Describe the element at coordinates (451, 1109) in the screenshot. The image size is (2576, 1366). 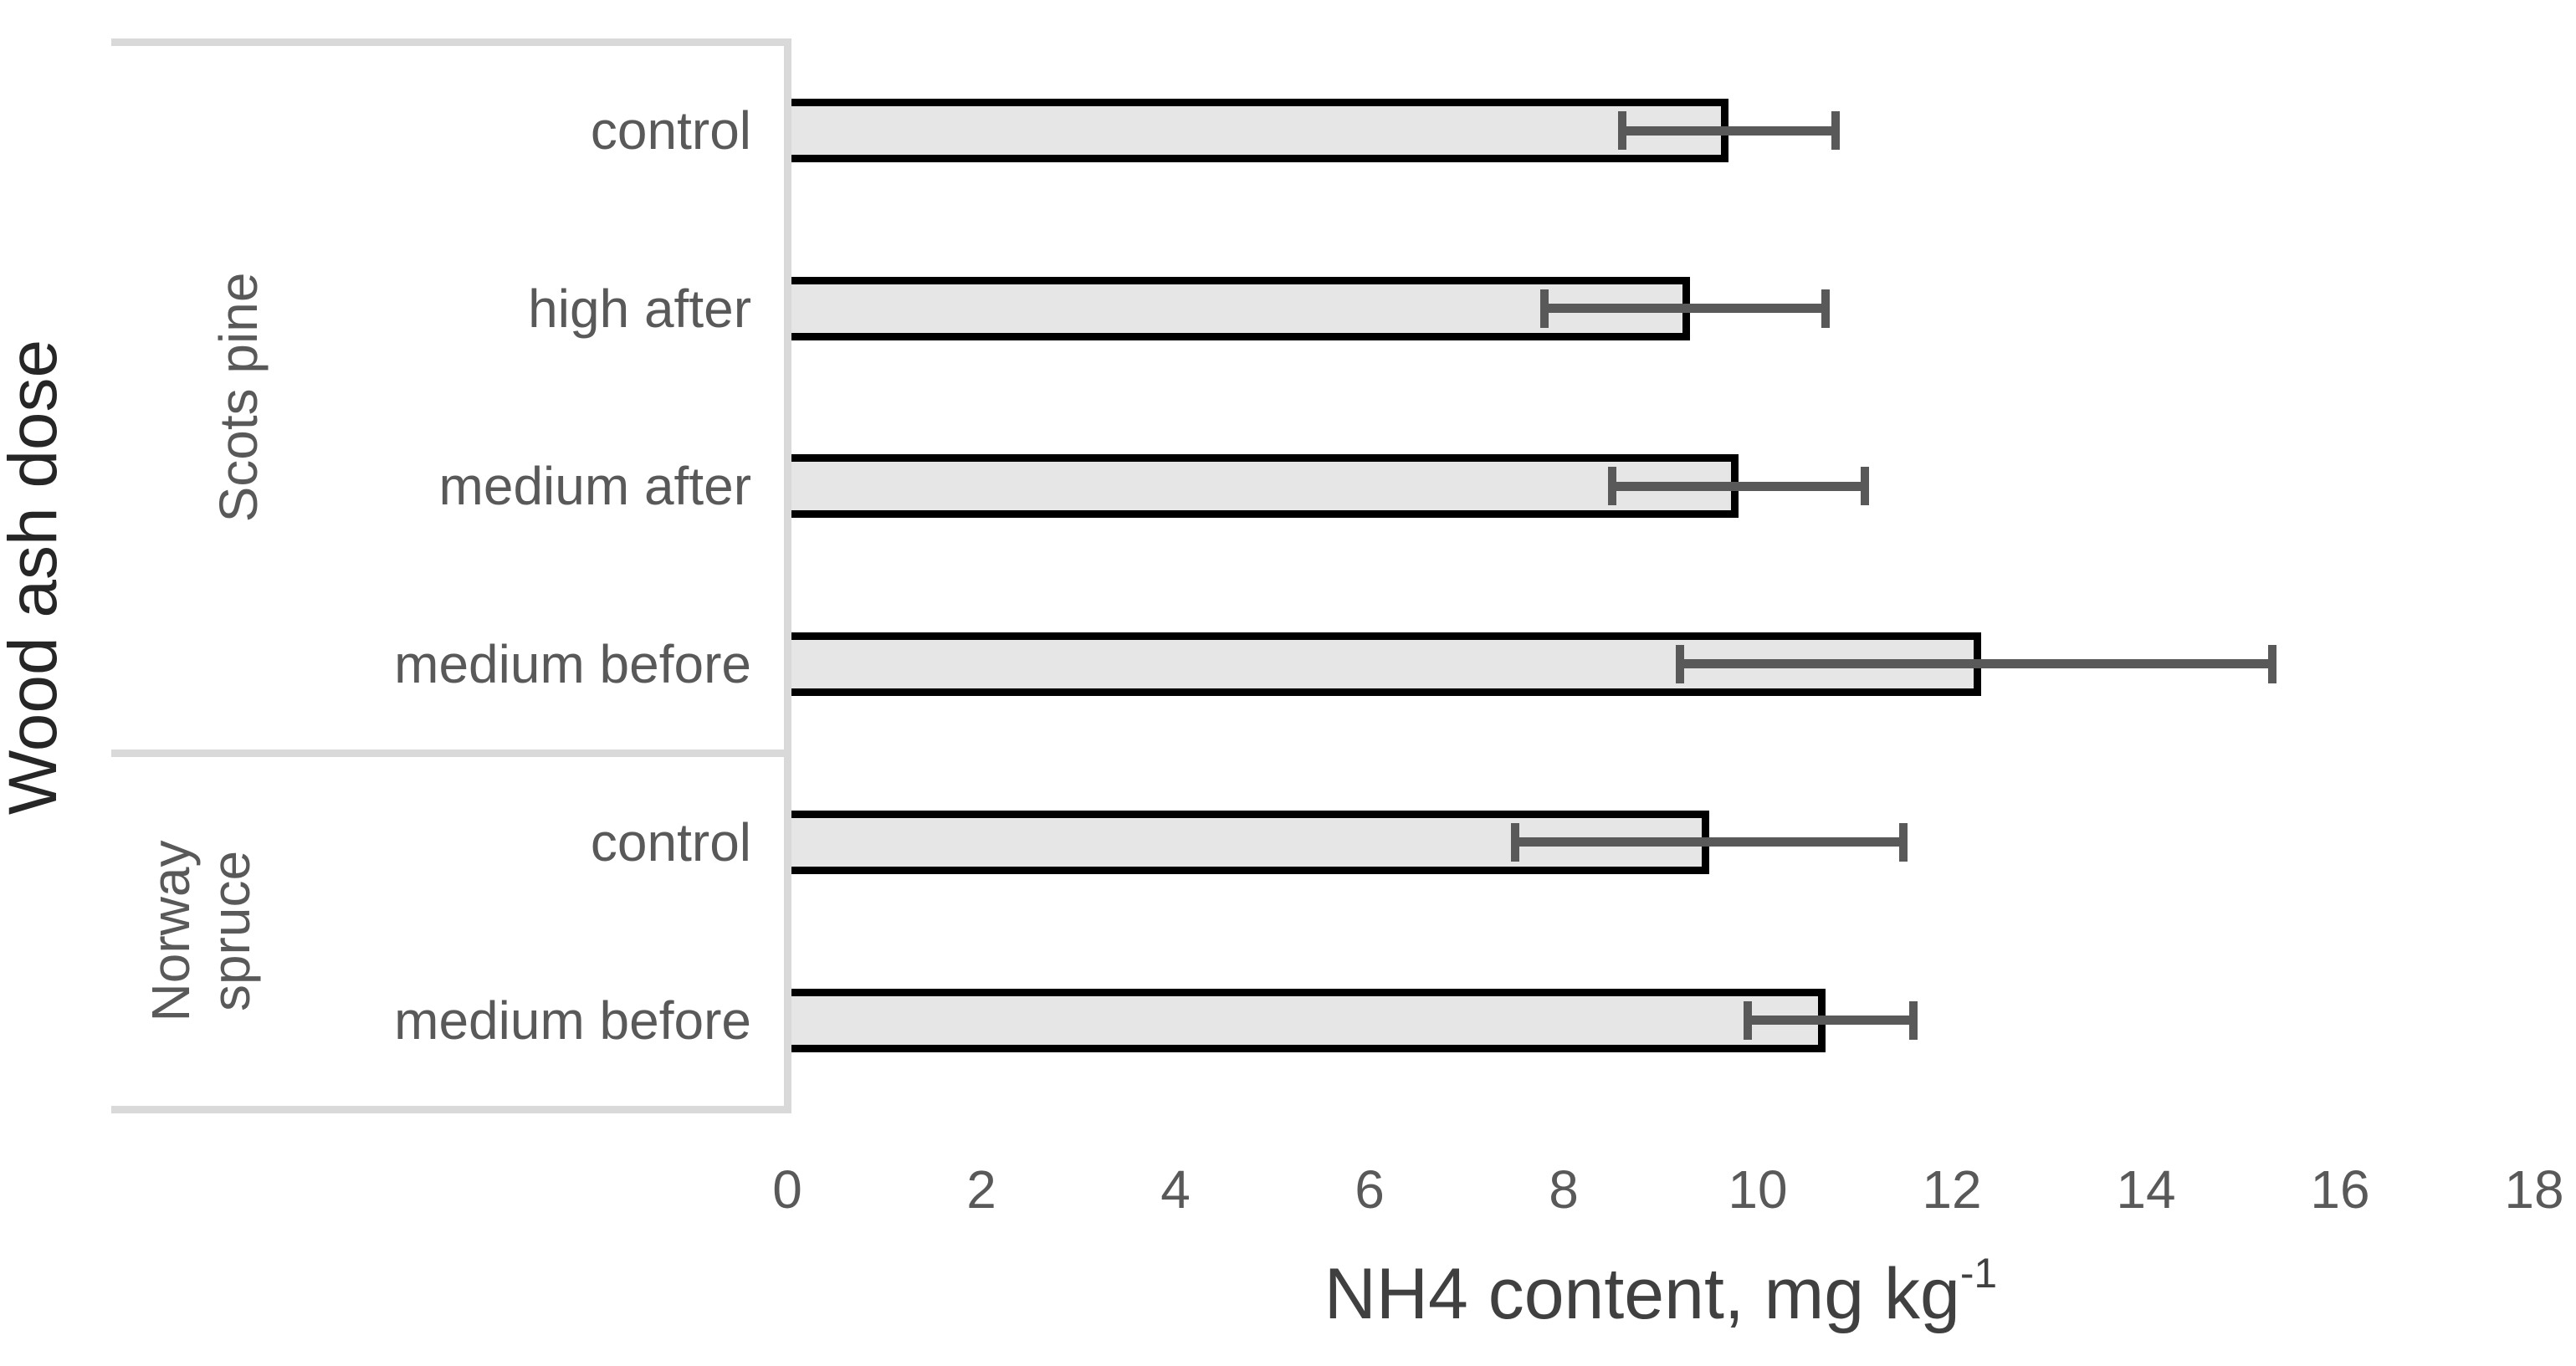
I see `label-box-bottom-border` at that location.